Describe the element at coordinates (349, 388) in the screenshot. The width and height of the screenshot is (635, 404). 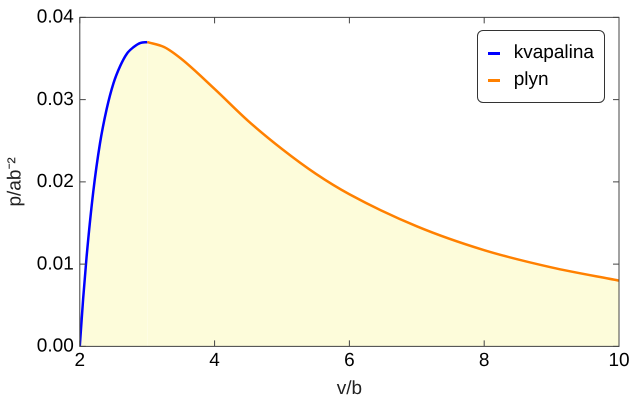
I see `x-axis-title: v/b` at that location.